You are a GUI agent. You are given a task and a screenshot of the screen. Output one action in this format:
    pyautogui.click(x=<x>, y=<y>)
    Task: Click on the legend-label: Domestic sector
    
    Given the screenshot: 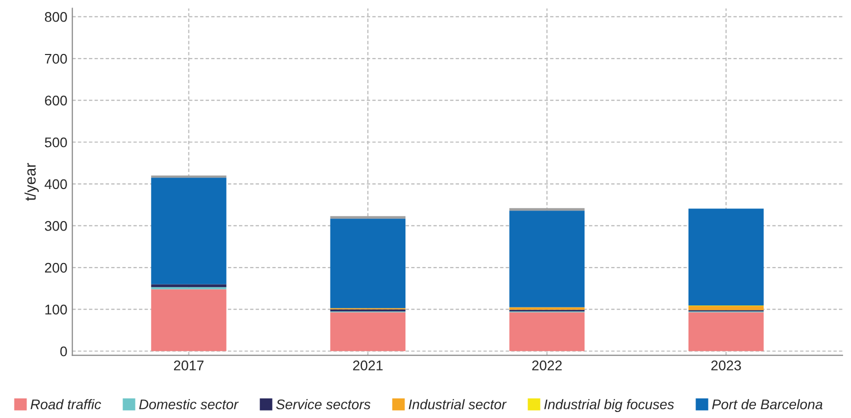 What is the action you would take?
    pyautogui.click(x=189, y=404)
    